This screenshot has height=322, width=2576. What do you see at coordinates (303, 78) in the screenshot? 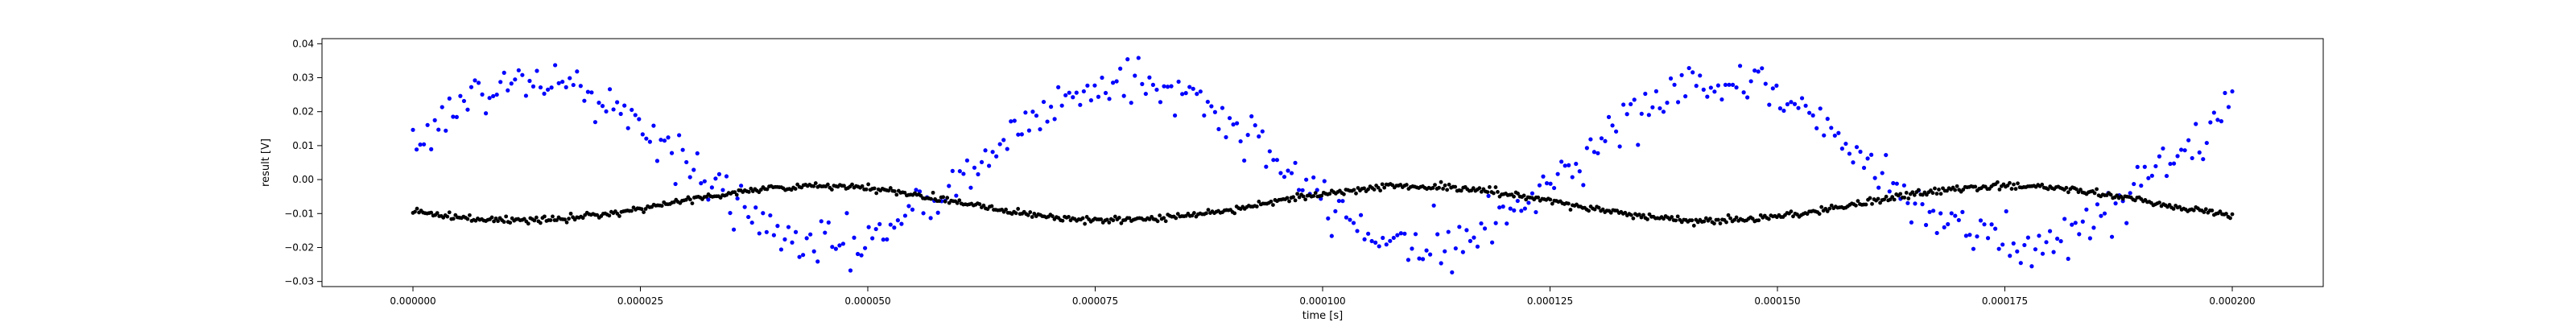
I see `y-tick-label: 0.03` at bounding box center [303, 78].